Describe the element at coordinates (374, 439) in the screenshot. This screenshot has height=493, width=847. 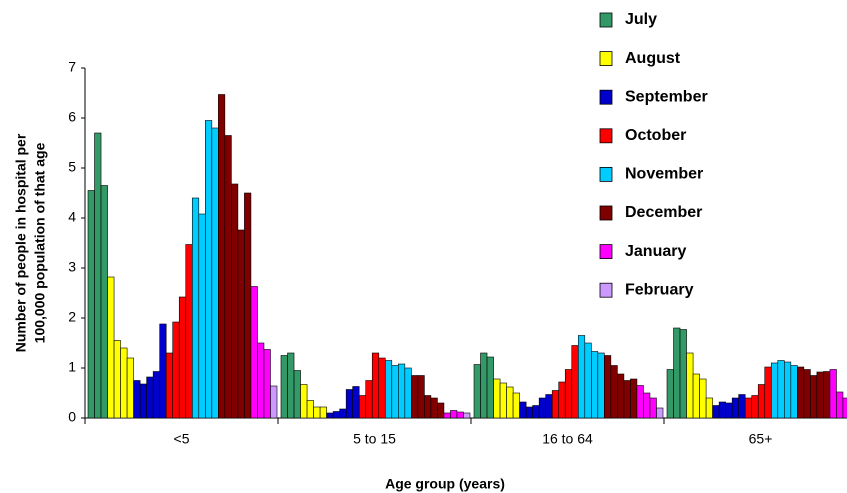
I see `x-tick-label: 5 to 15` at that location.